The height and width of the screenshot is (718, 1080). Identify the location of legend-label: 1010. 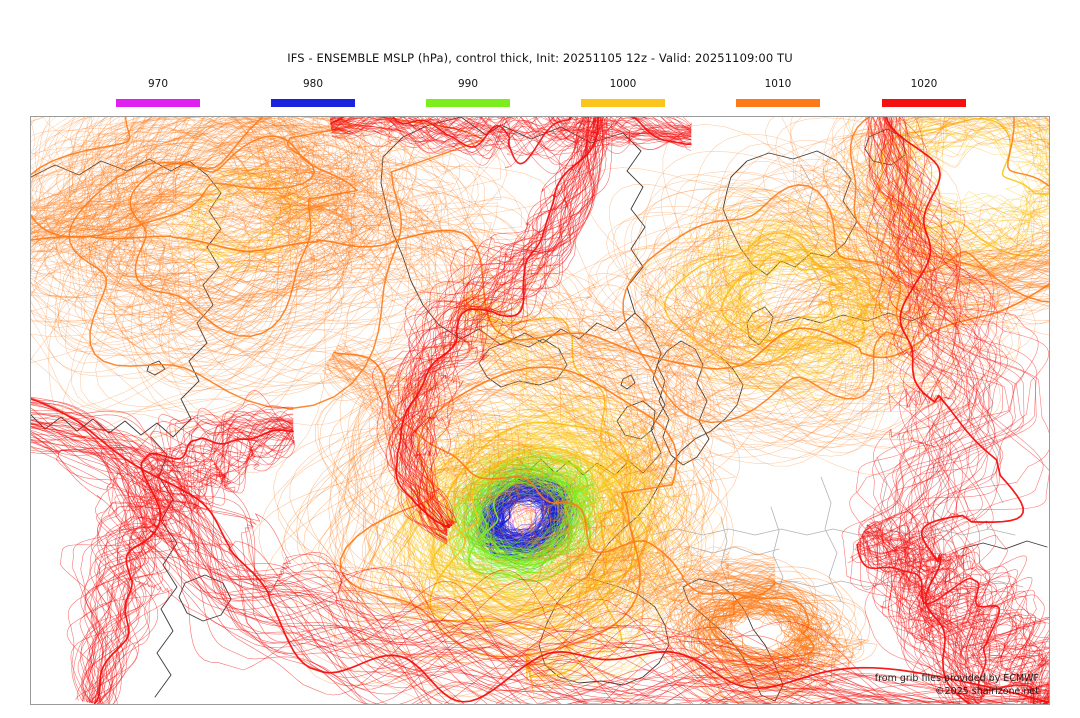
(778, 84).